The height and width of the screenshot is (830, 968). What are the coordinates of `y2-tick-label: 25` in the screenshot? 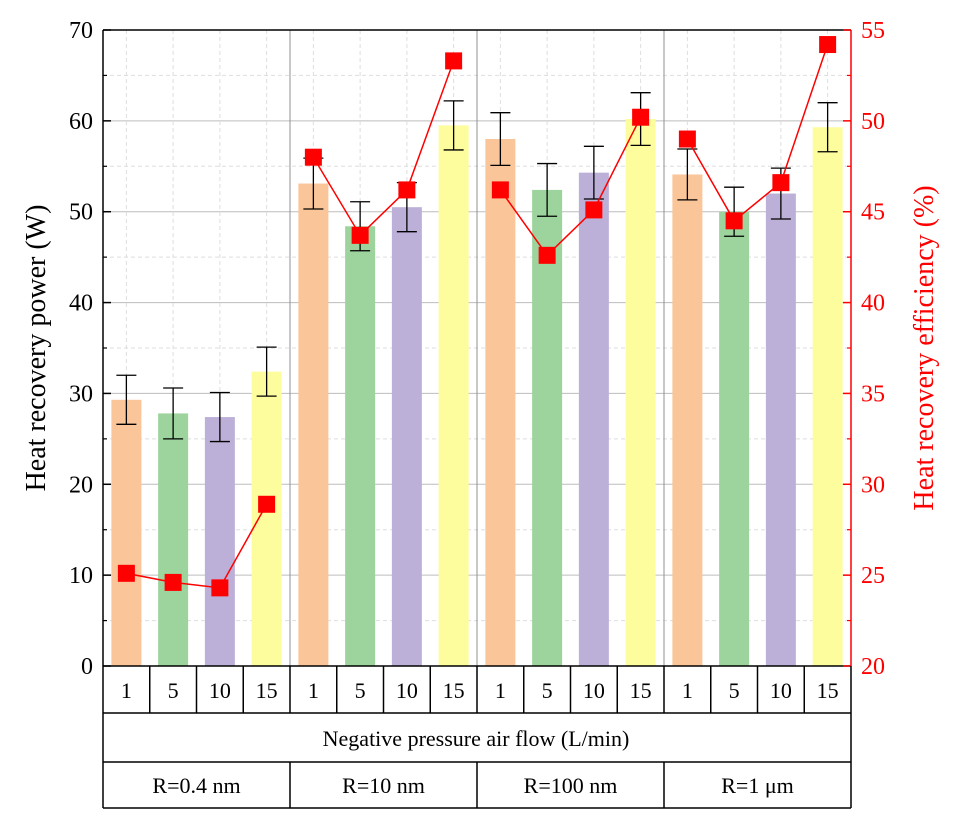 It's located at (873, 576).